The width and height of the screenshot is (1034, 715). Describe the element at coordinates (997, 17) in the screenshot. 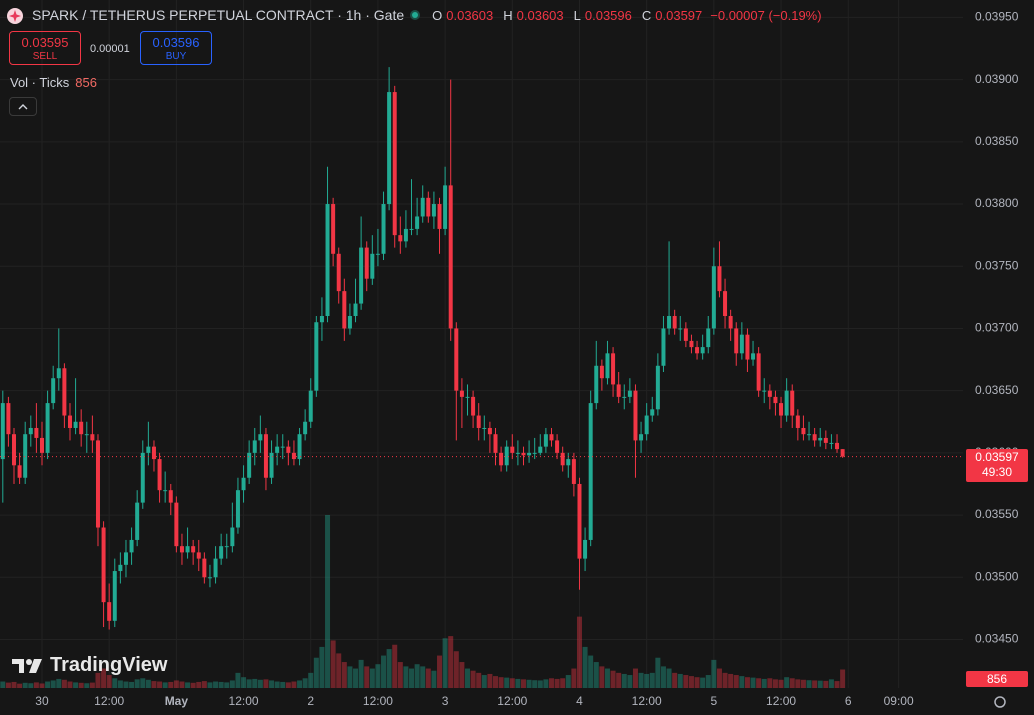

I see `y-tick-label: 0.03950` at that location.